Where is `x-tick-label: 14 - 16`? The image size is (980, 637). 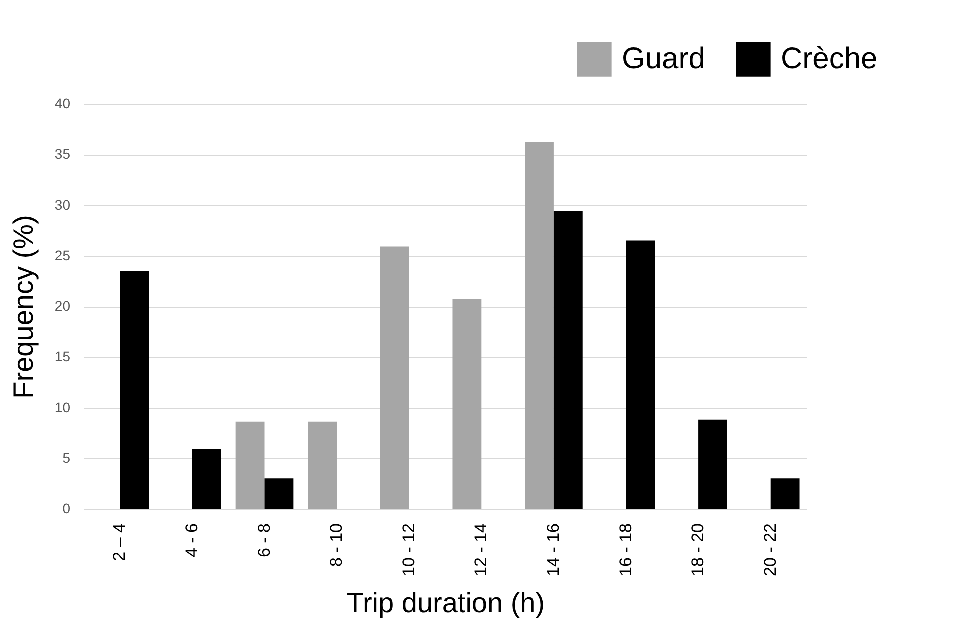 x-tick-label: 14 - 16 is located at coordinates (553, 550).